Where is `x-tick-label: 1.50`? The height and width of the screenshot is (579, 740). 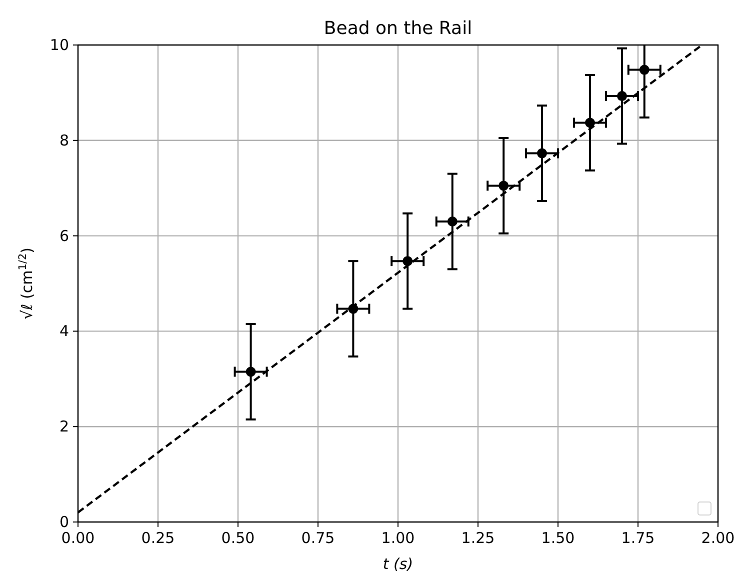
x-tick-label: 1.50 is located at coordinates (558, 538).